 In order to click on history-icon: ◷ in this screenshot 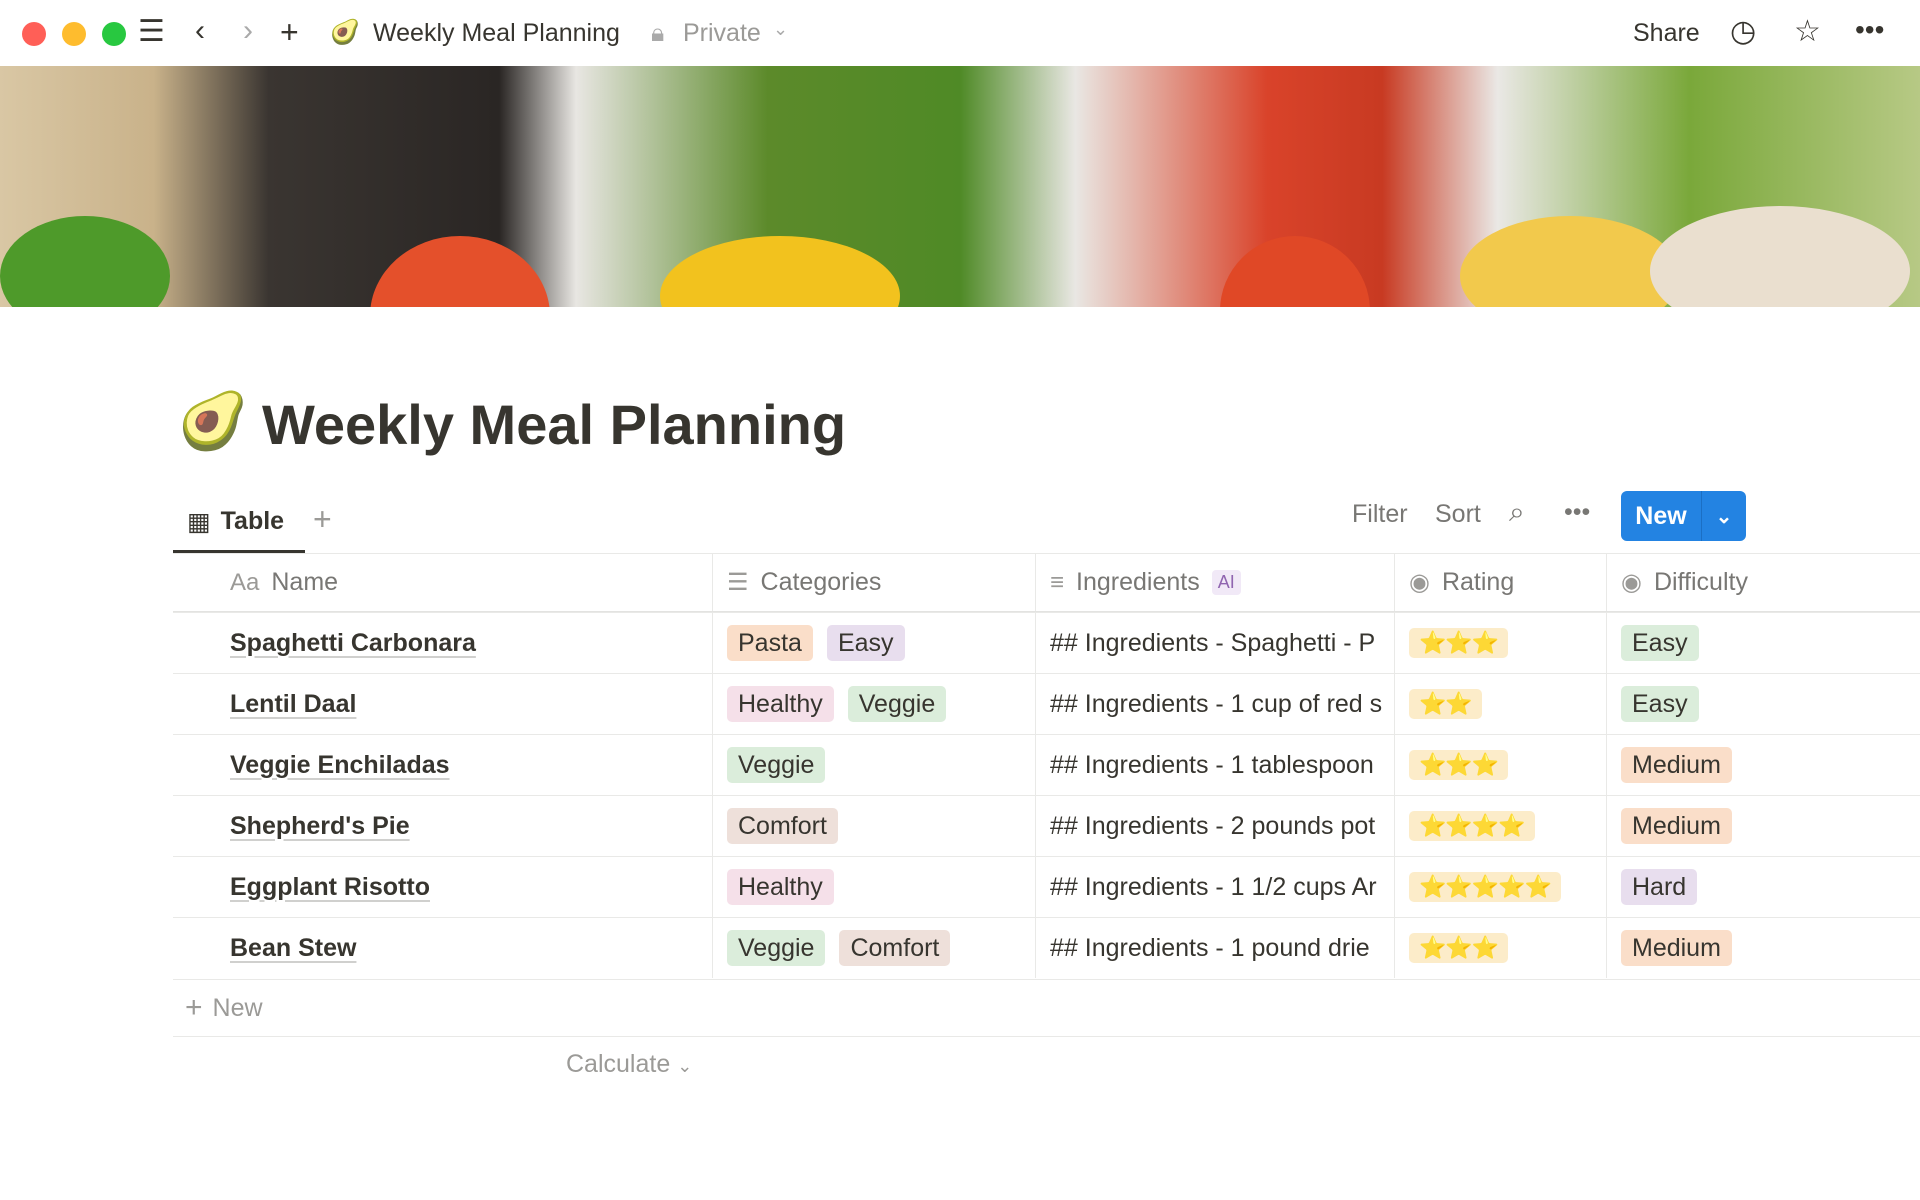, I will do `click(1743, 31)`.